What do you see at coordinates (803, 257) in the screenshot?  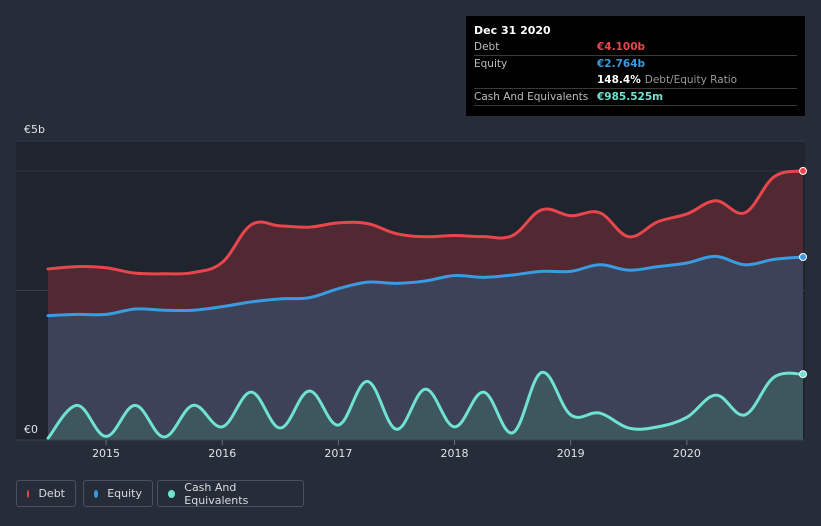 I see `equity-endpoint` at bounding box center [803, 257].